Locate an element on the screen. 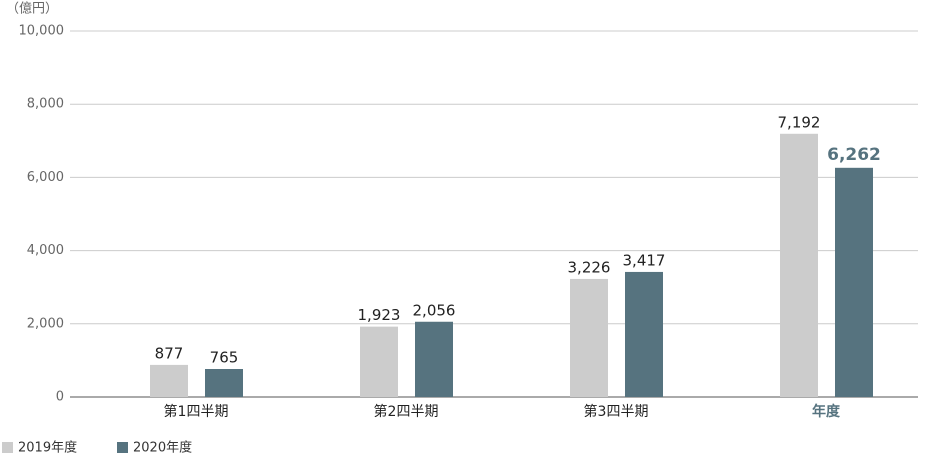  x-tick-label: 年度 is located at coordinates (826, 411).